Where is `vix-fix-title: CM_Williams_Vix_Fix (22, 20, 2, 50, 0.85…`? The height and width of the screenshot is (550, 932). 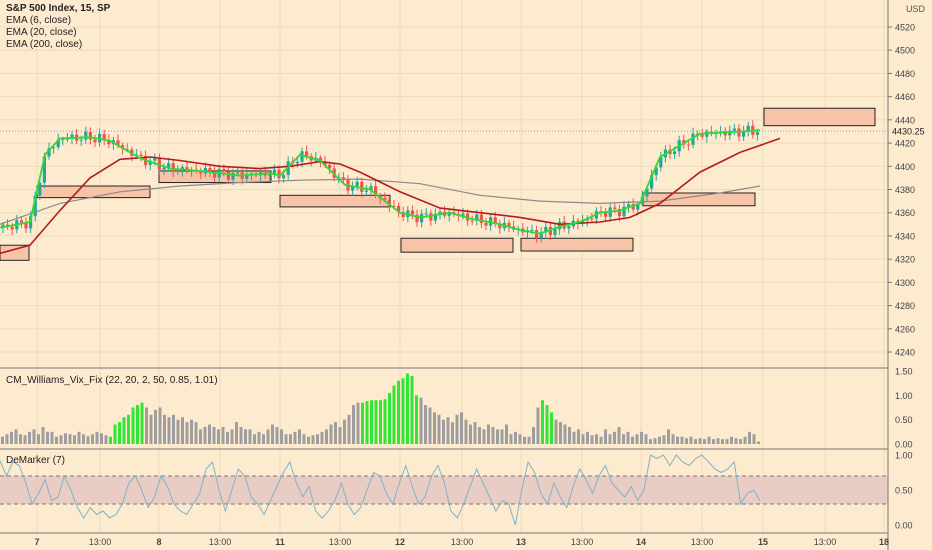
vix-fix-title: CM_Williams_Vix_Fix (22, 20, 2, 50, 0.85… is located at coordinates (112, 380).